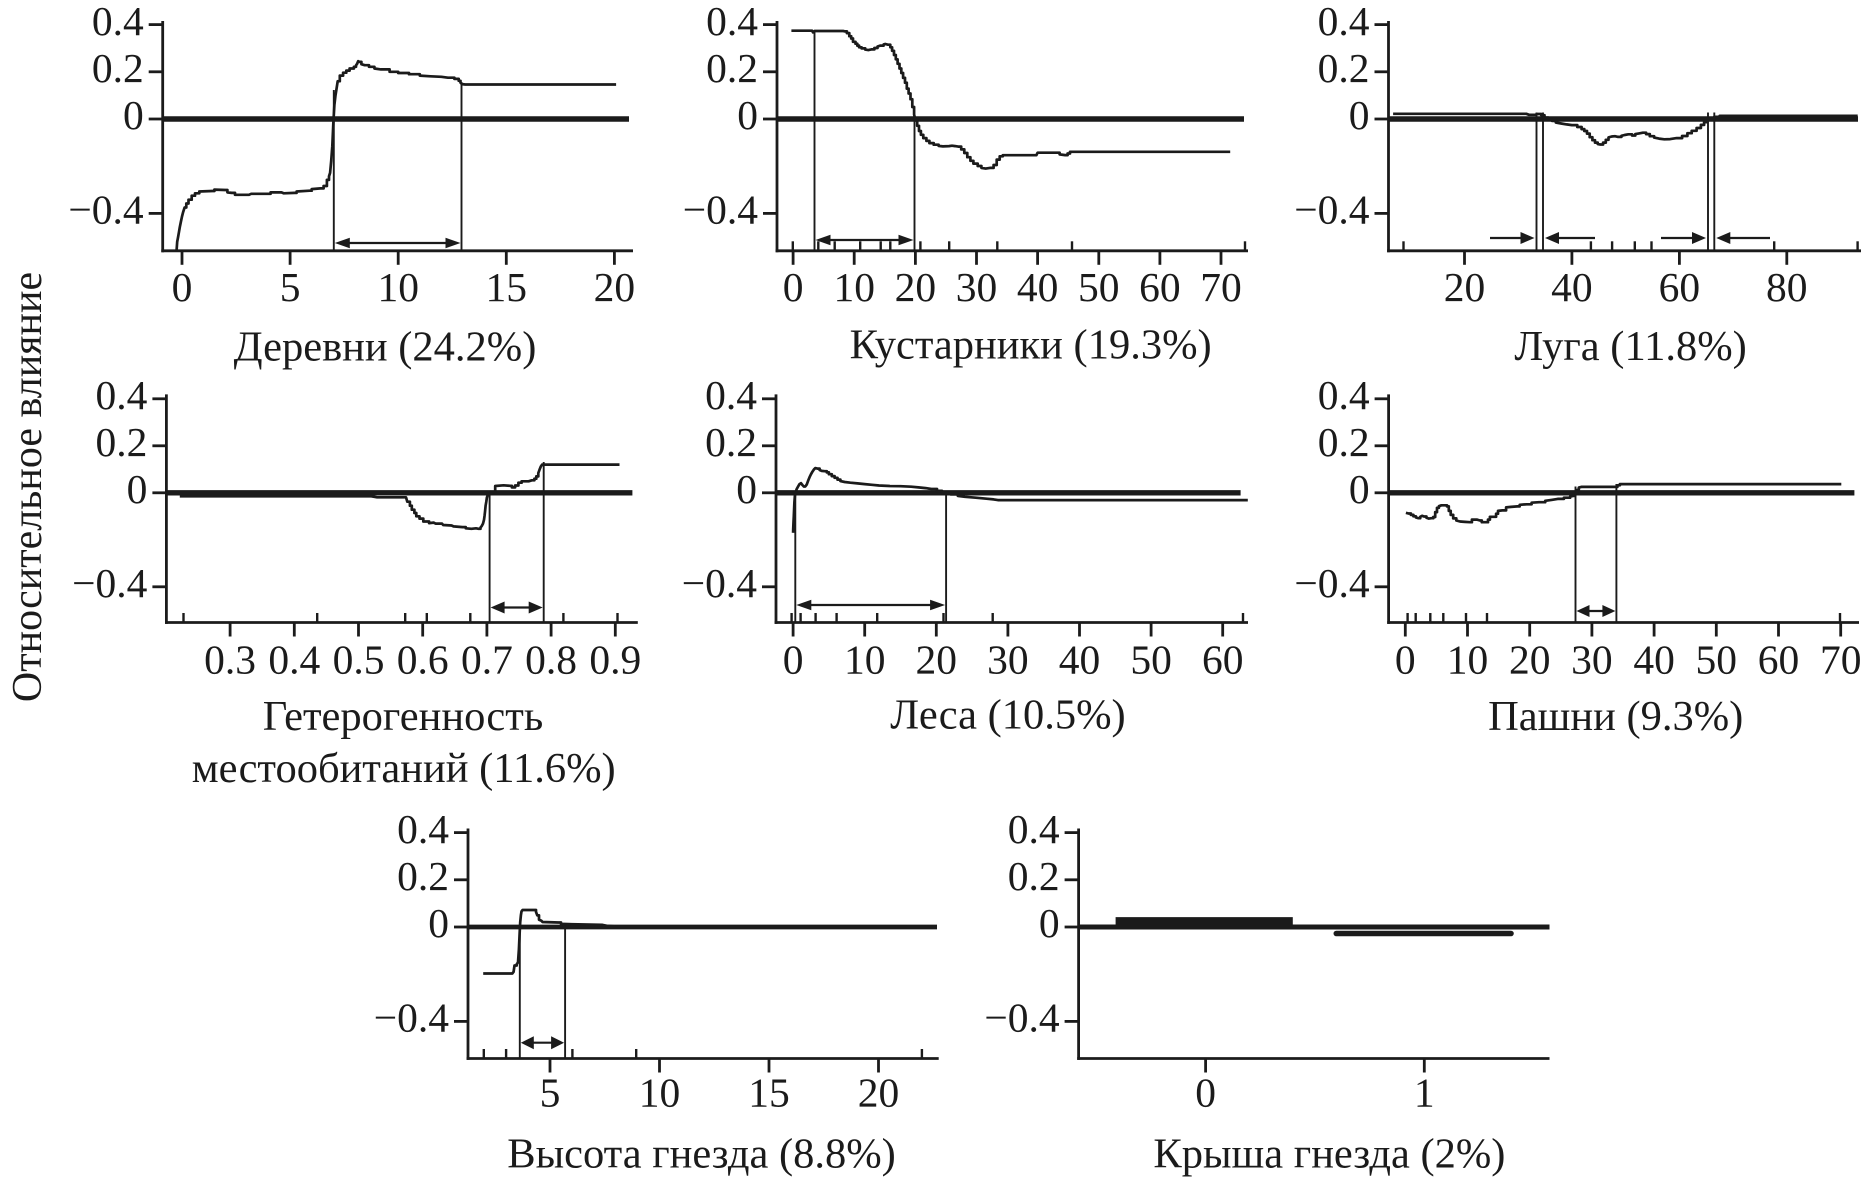 The height and width of the screenshot is (1186, 1865). What do you see at coordinates (28, 487) in the screenshot?
I see `svg-text: Относительное влияние` at bounding box center [28, 487].